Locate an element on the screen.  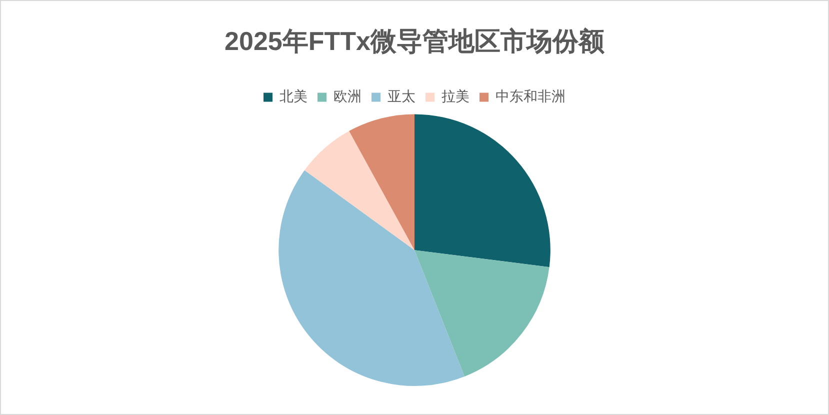
legend-label: 亚太 is located at coordinates (402, 96).